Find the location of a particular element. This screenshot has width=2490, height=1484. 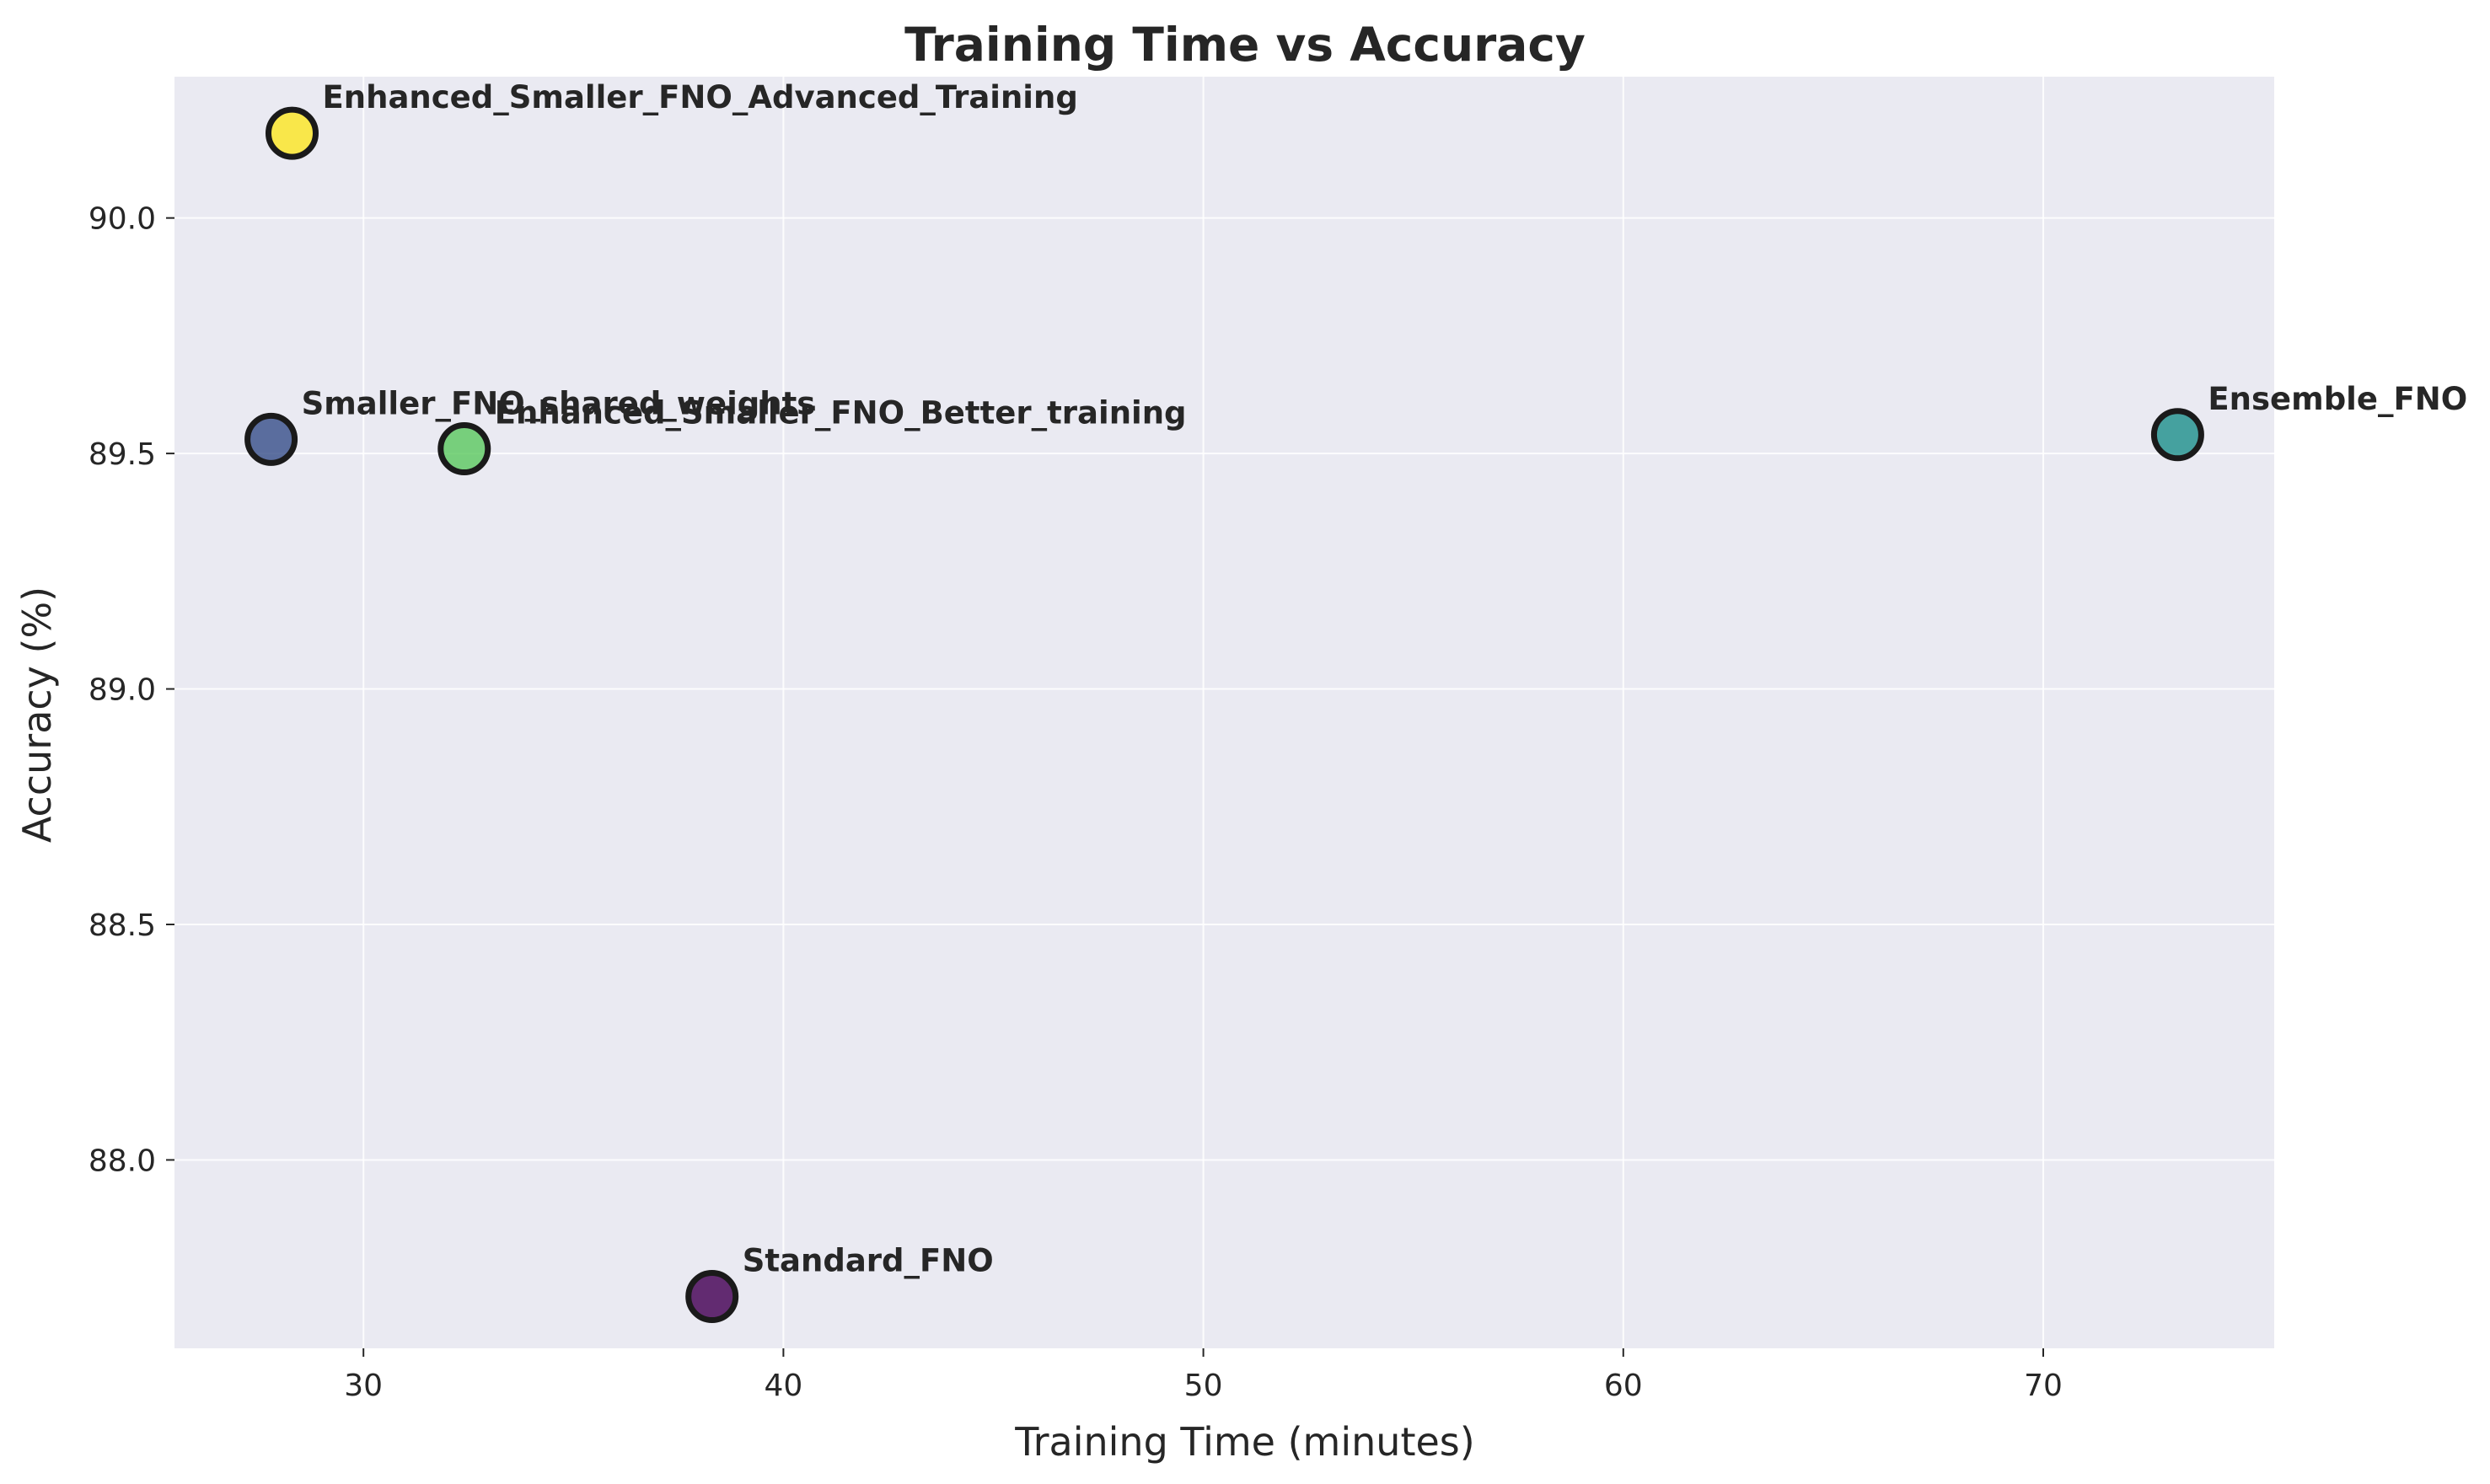

x-tick-label: 30 is located at coordinates (364, 1386).